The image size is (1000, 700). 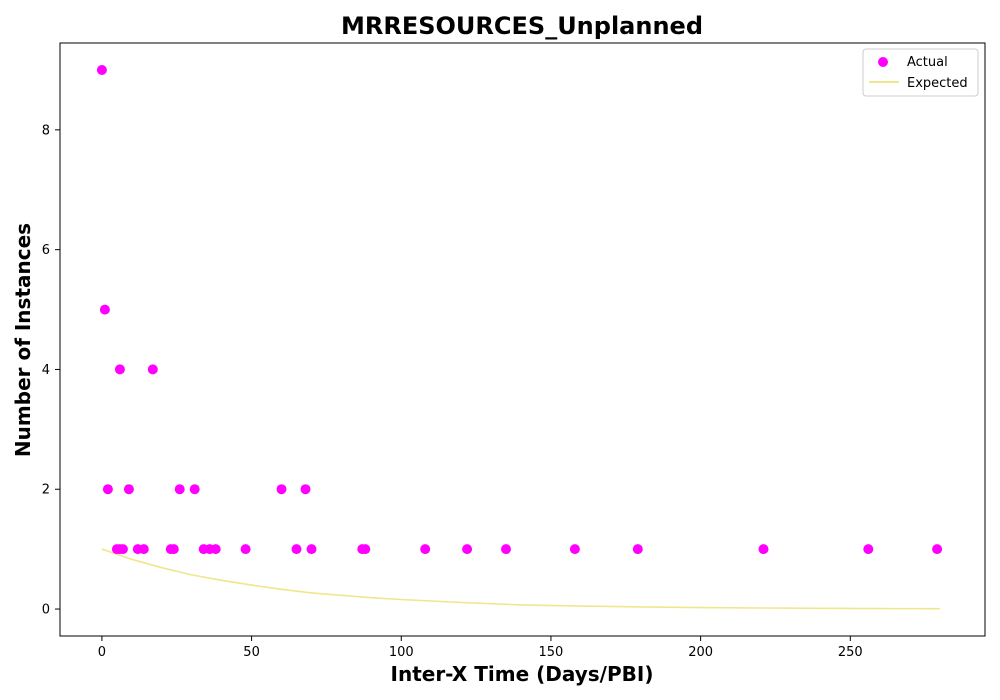 I want to click on y-axis-ticks: 0 2 4 6 8, so click(x=51, y=370).